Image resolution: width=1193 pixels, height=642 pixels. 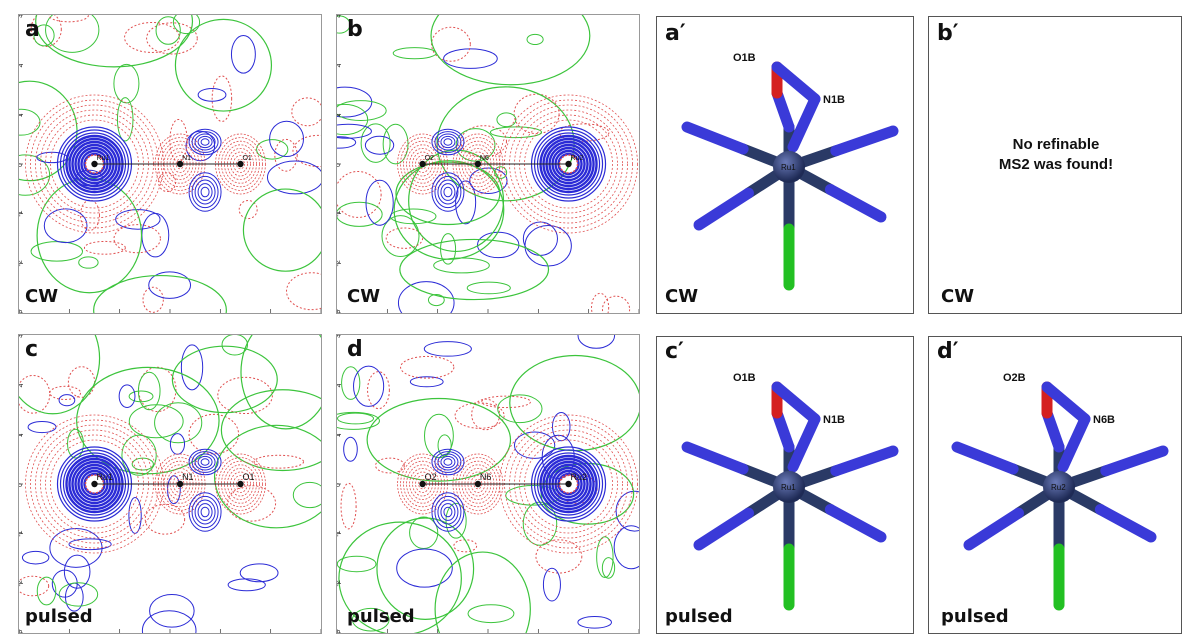 I want to click on condition-label-d-prime: pulsed, so click(x=975, y=616).